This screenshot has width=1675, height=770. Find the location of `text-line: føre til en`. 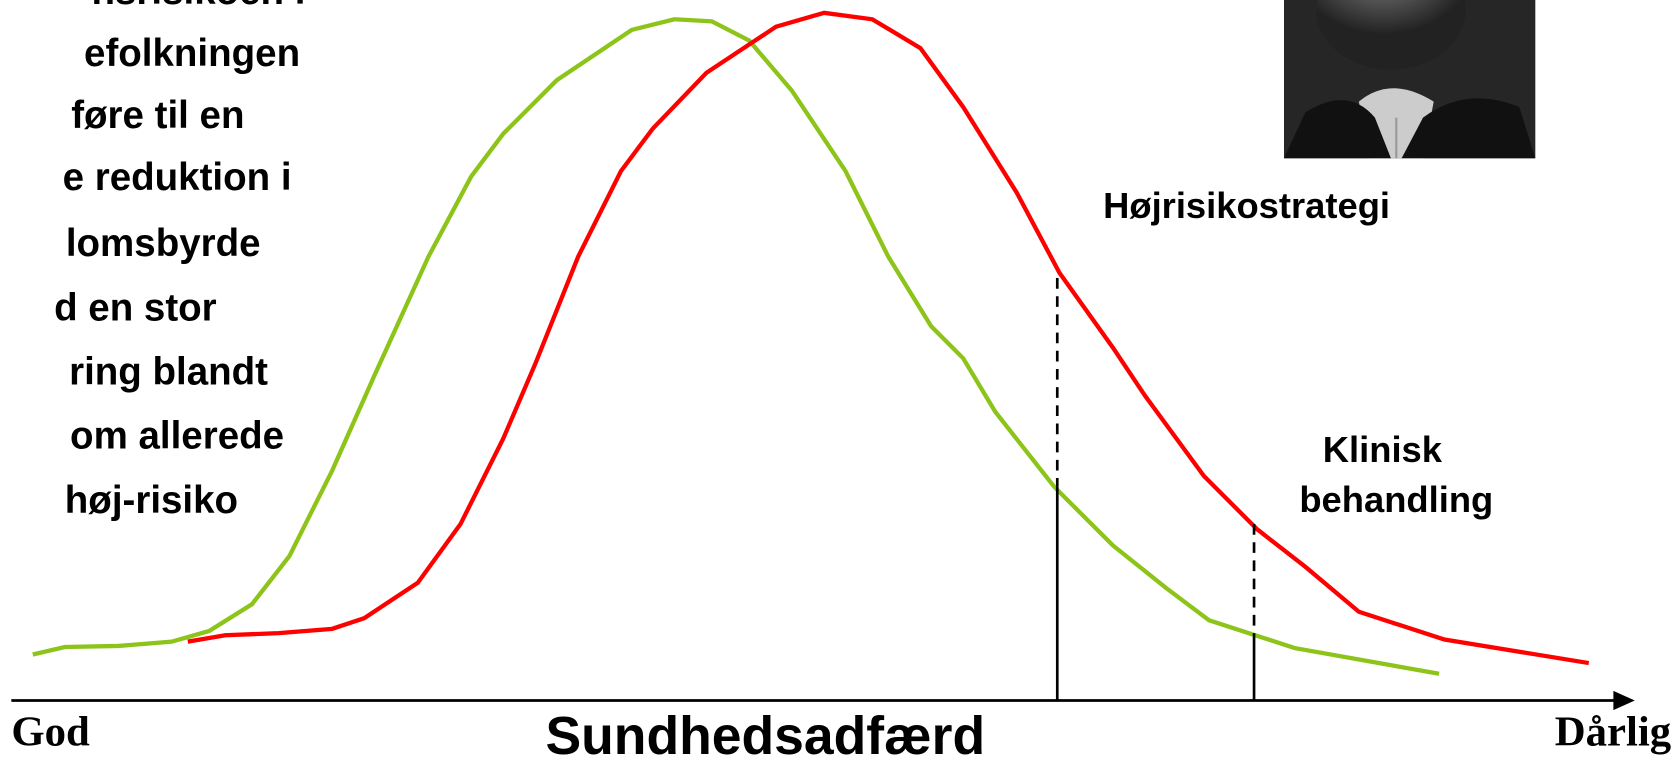

text-line: føre til en is located at coordinates (157, 115).